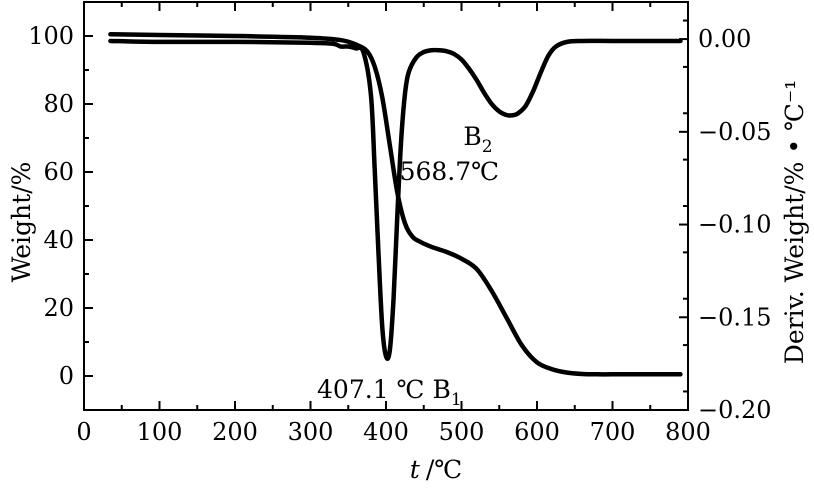 The image size is (814, 490). What do you see at coordinates (735, 225) in the screenshot?
I see `y-right-tick-label: −0.10` at bounding box center [735, 225].